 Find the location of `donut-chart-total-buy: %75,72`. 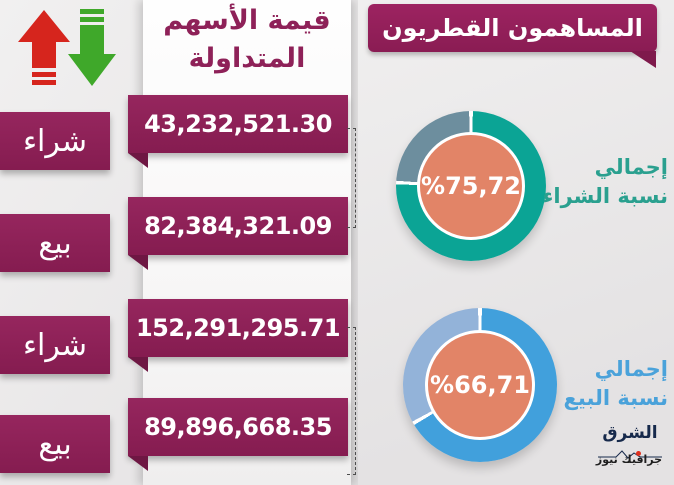

donut-chart-total-buy: %75,72 is located at coordinates (471, 186).